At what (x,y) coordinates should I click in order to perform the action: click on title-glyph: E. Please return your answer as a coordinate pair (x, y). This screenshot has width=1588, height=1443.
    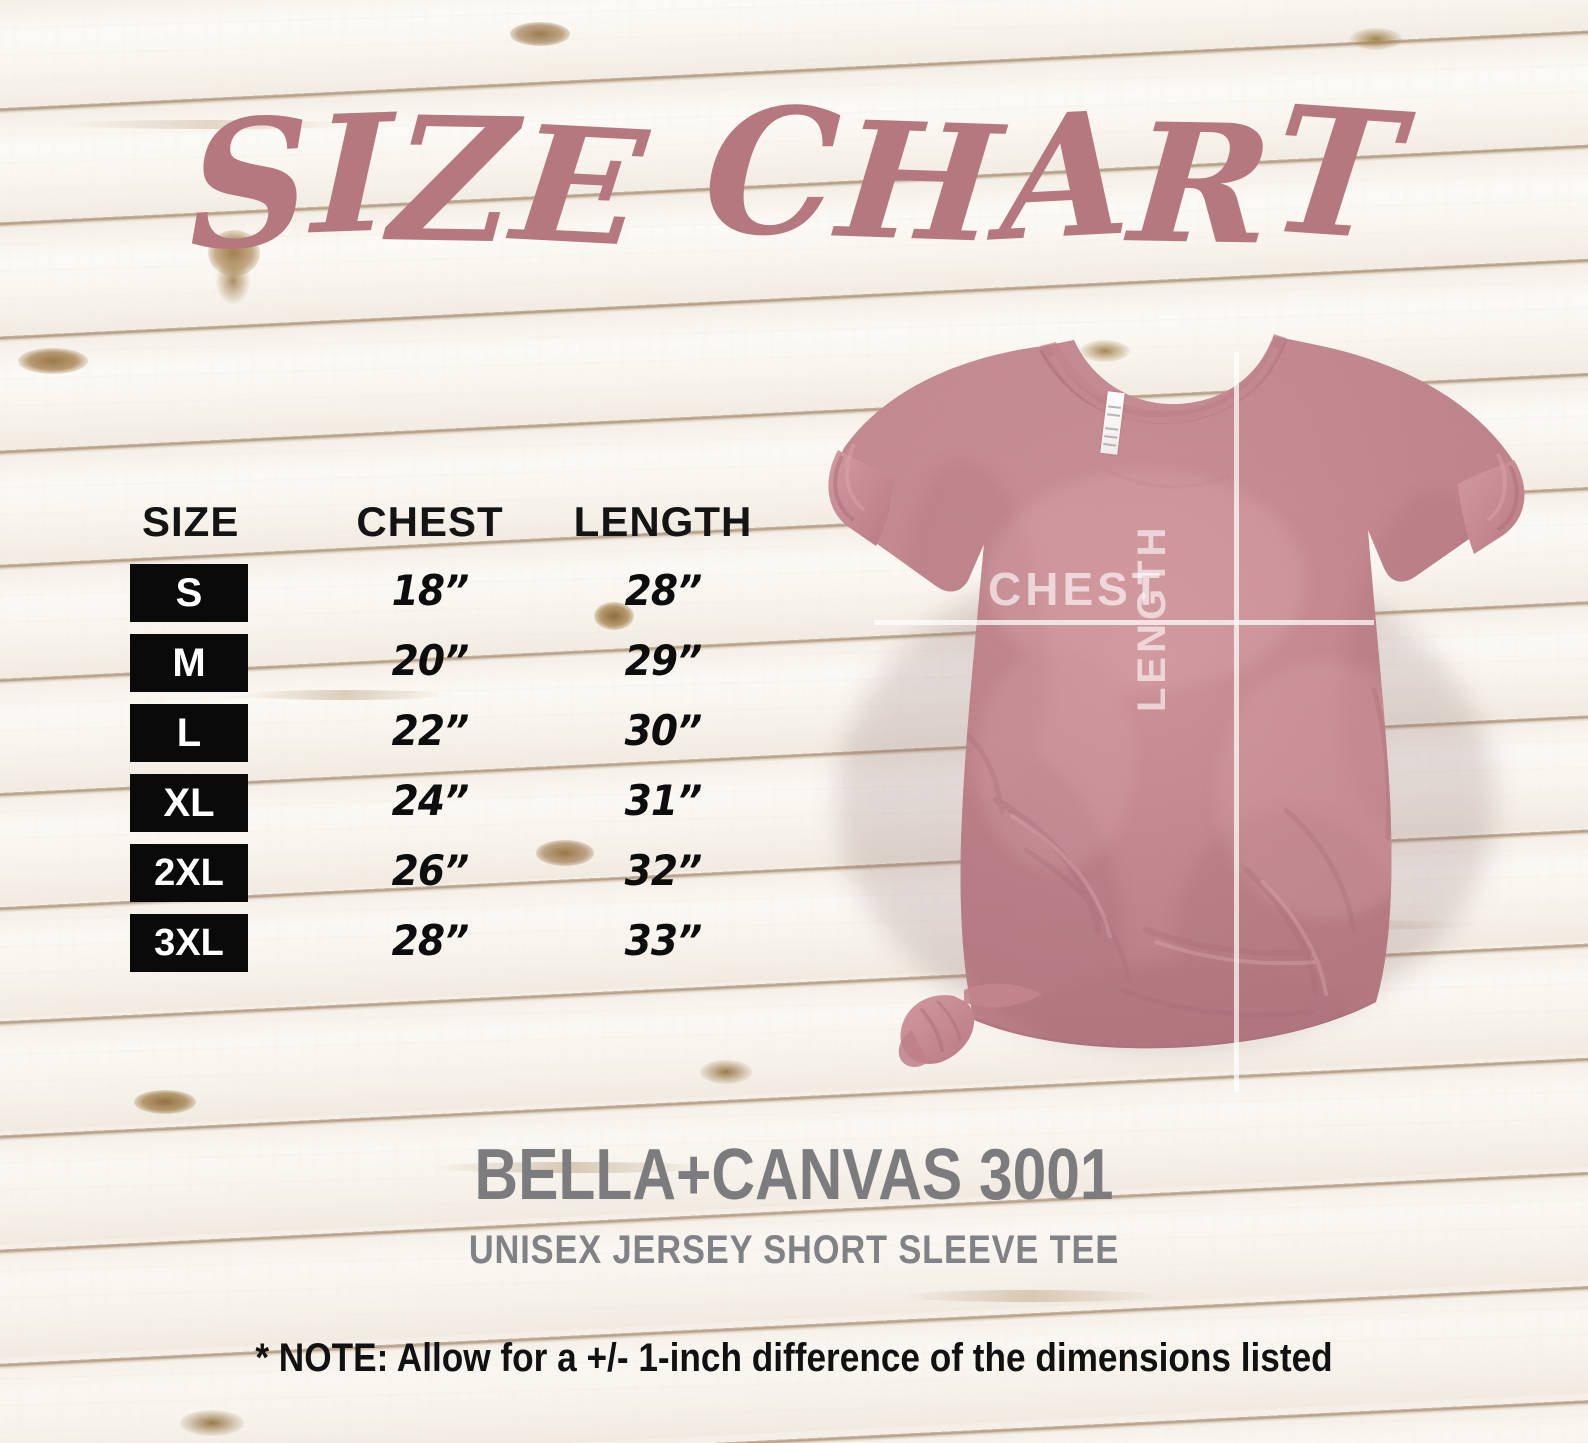
    Looking at the image, I should click on (580, 186).